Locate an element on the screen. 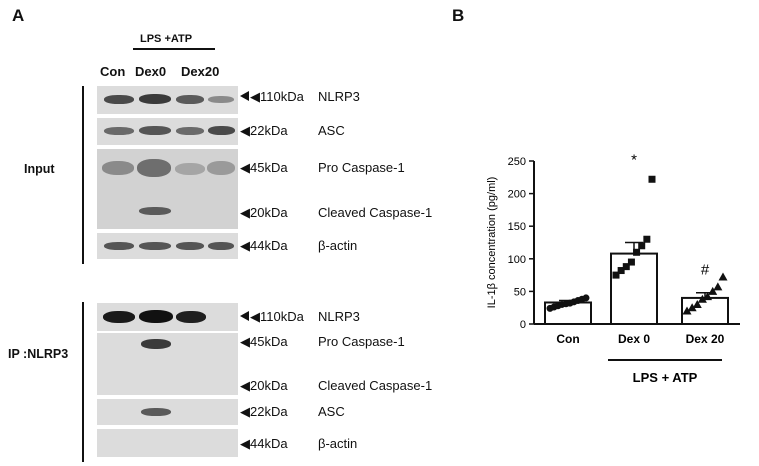  y-tick-label: 250 is located at coordinates (517, 162).